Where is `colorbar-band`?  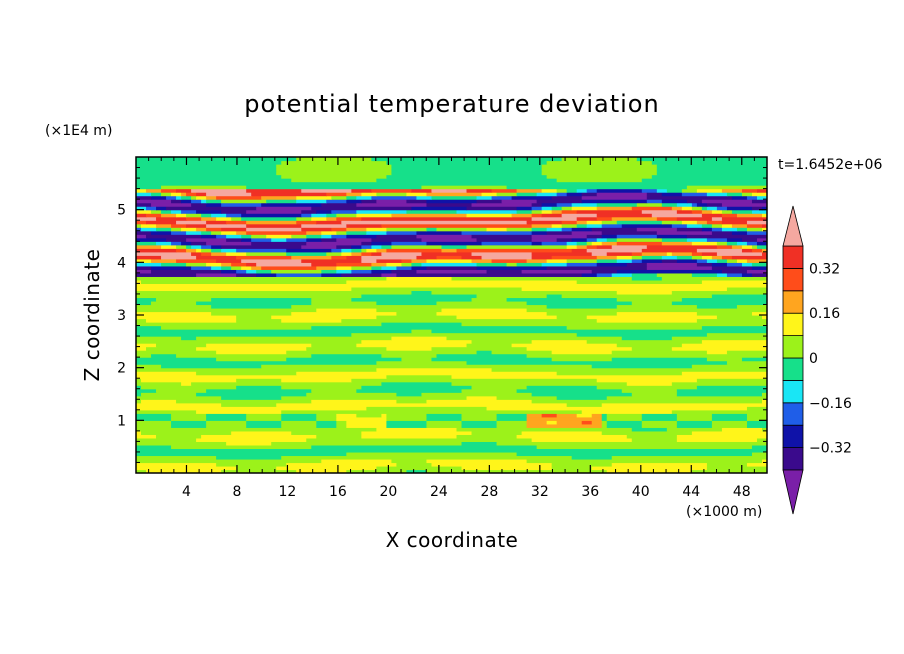
colorbar-band is located at coordinates (793, 324).